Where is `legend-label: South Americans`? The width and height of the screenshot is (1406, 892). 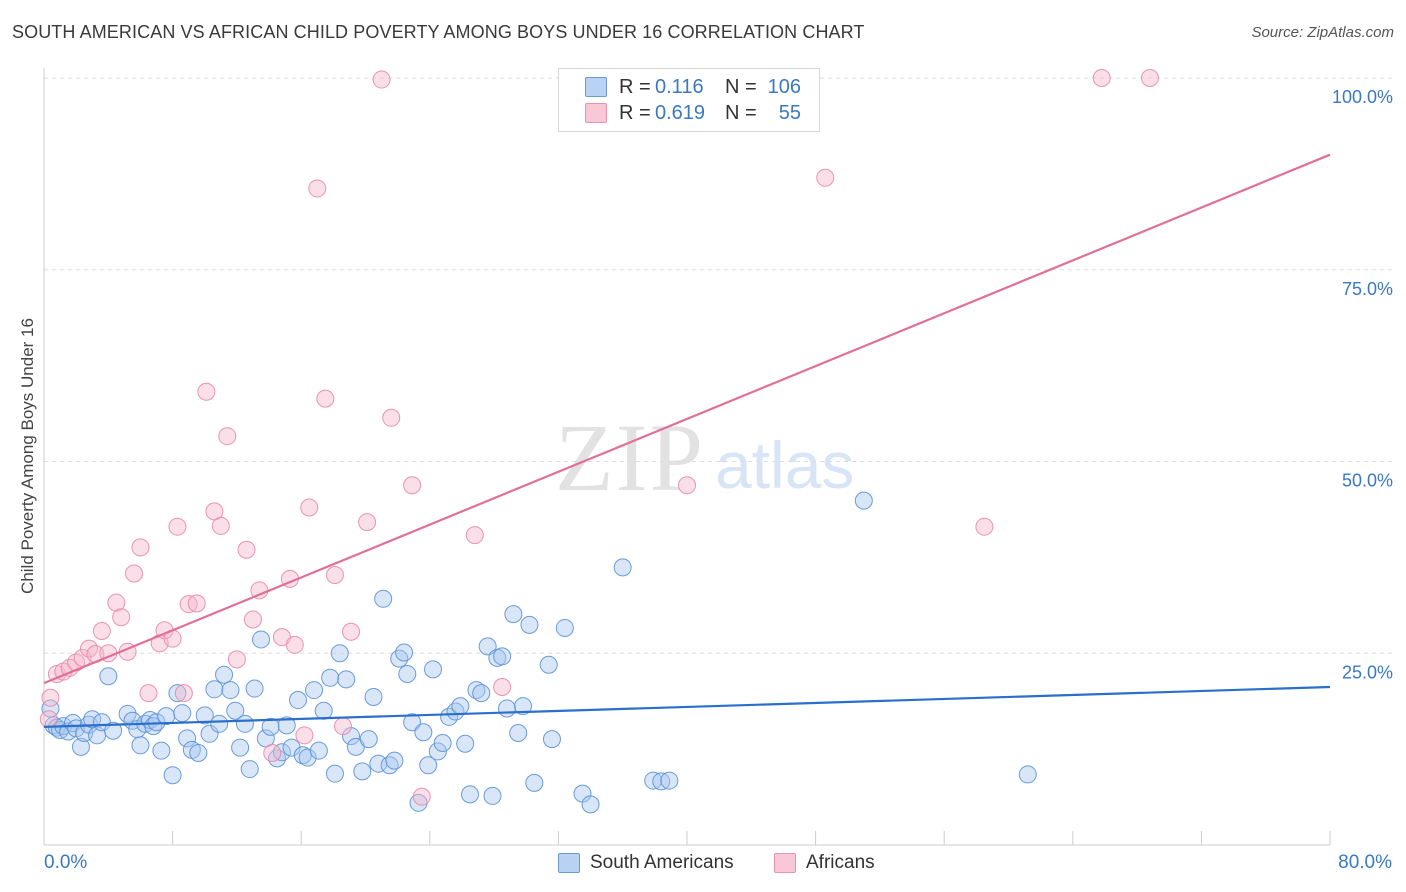
legend-label: South Americans is located at coordinates (662, 862).